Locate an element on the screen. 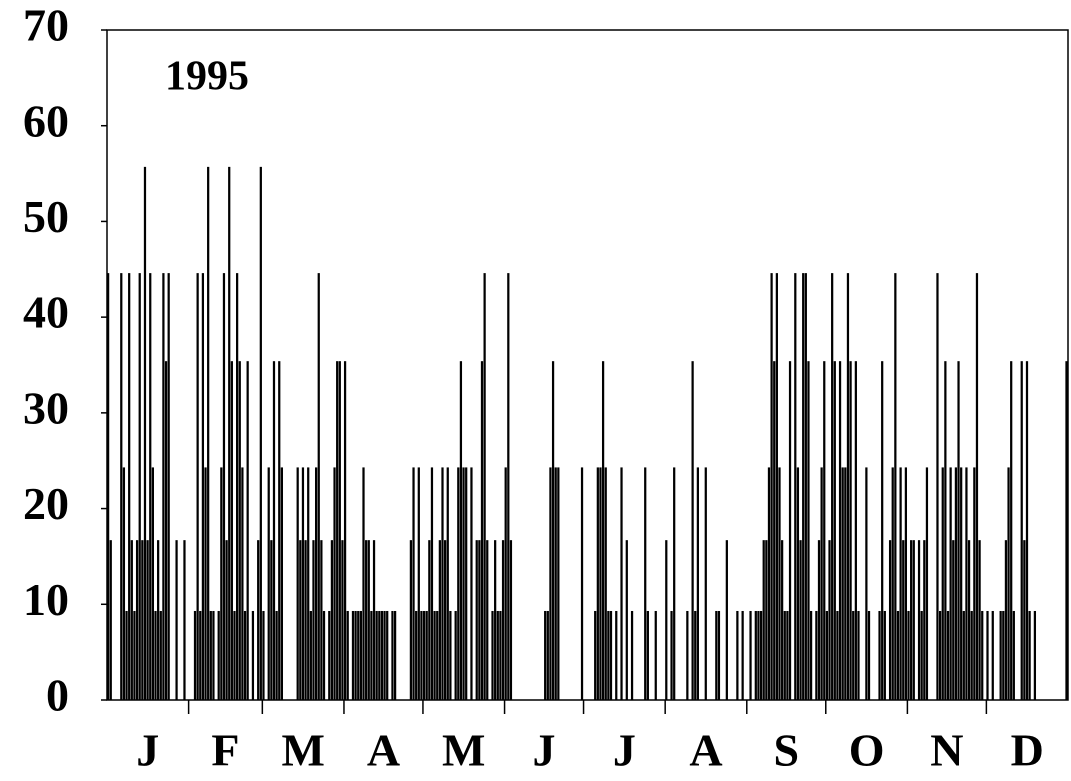 This screenshot has height=781, width=1071. x-tick-label: J is located at coordinates (147, 750).